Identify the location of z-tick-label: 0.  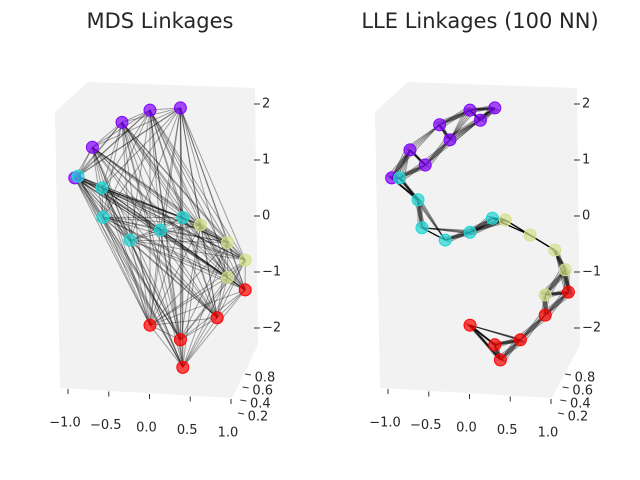
(586, 216).